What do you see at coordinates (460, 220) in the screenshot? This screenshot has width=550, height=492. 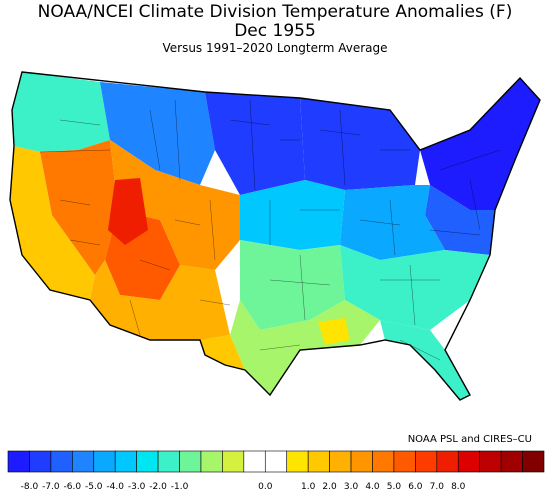 I see `region-mid-atlantic` at bounding box center [460, 220].